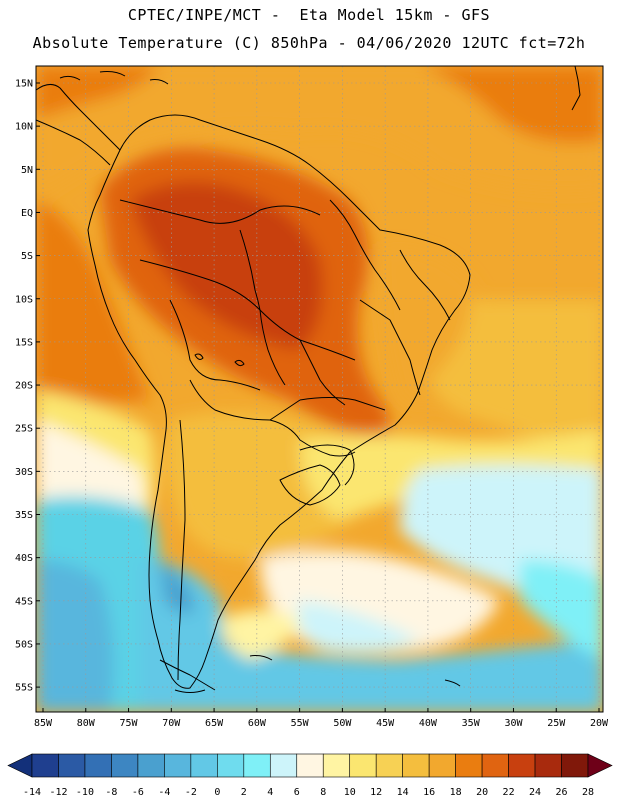  Describe the element at coordinates (562, 792) in the screenshot. I see `colorbar-label: 26` at that location.